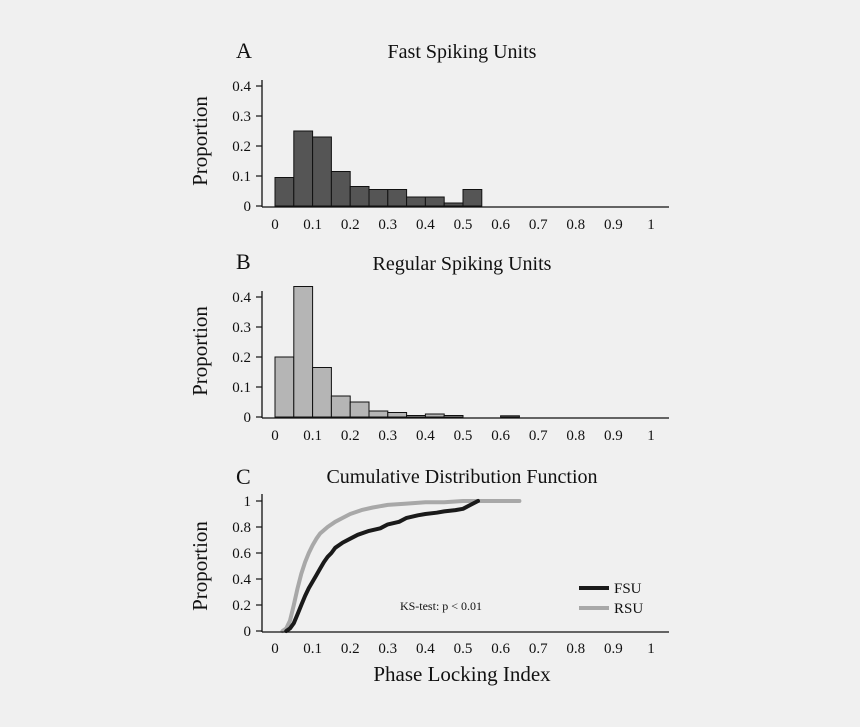 The height and width of the screenshot is (727, 860). What do you see at coordinates (275, 436) in the screenshot?
I see `panel-b-x-tick-label: 0` at bounding box center [275, 436].